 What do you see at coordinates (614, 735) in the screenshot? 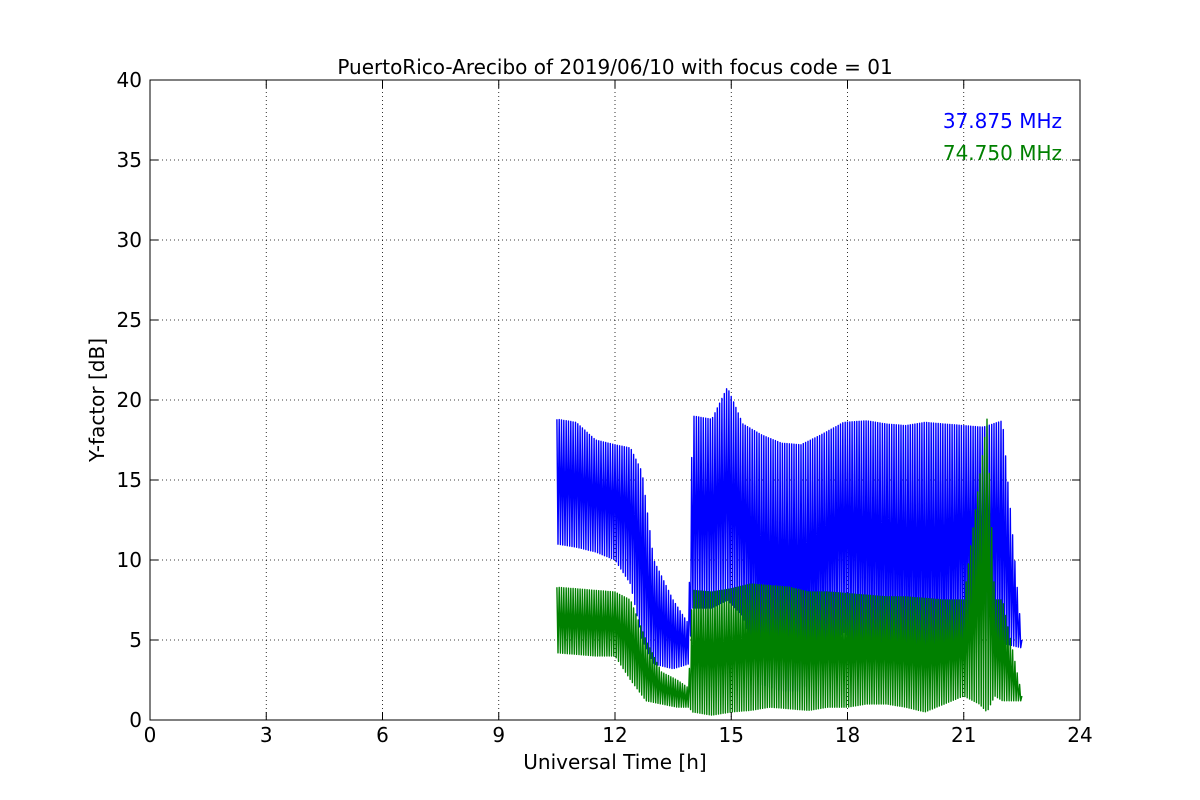
I see `x-tick-label: 12` at bounding box center [614, 735].